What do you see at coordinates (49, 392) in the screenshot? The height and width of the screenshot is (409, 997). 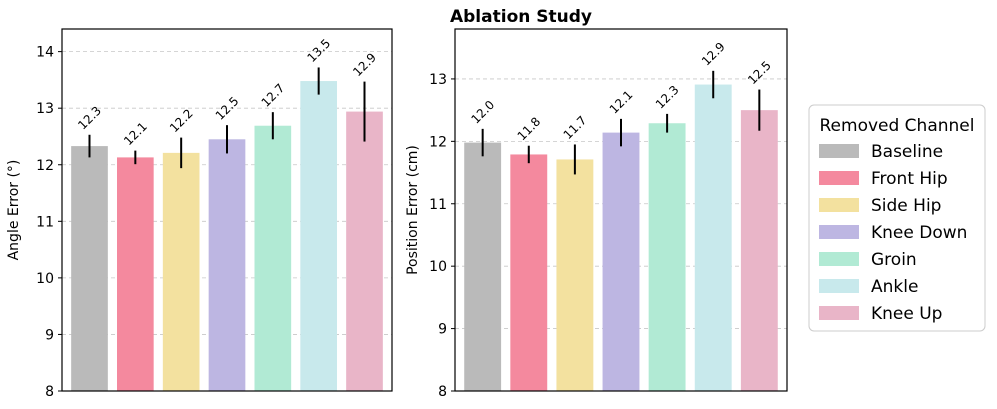 I see `angle-y-tick-label: 8` at bounding box center [49, 392].